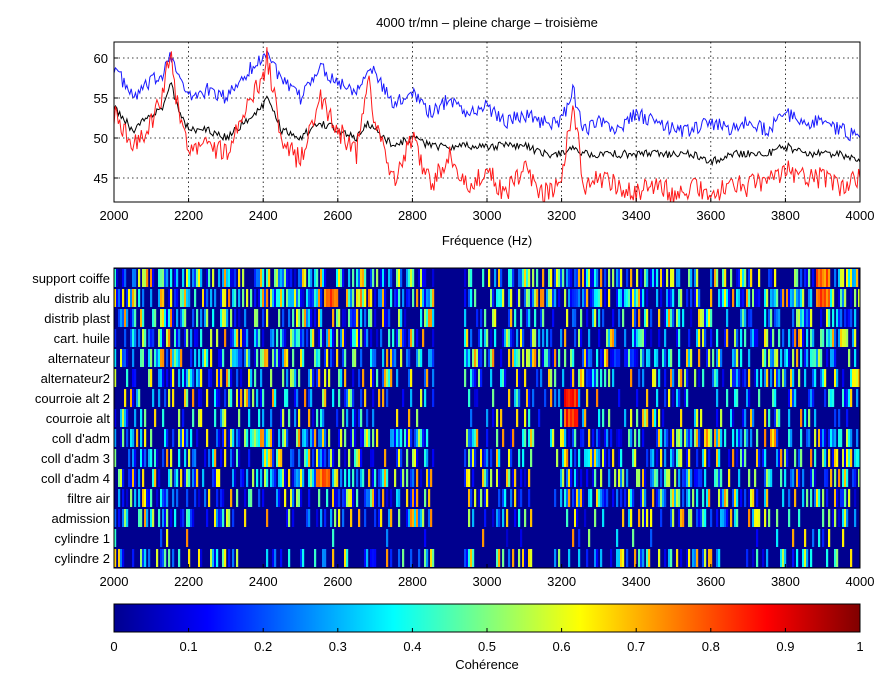  I want to click on heatmap-row-label: distrib plast, so click(77, 318).